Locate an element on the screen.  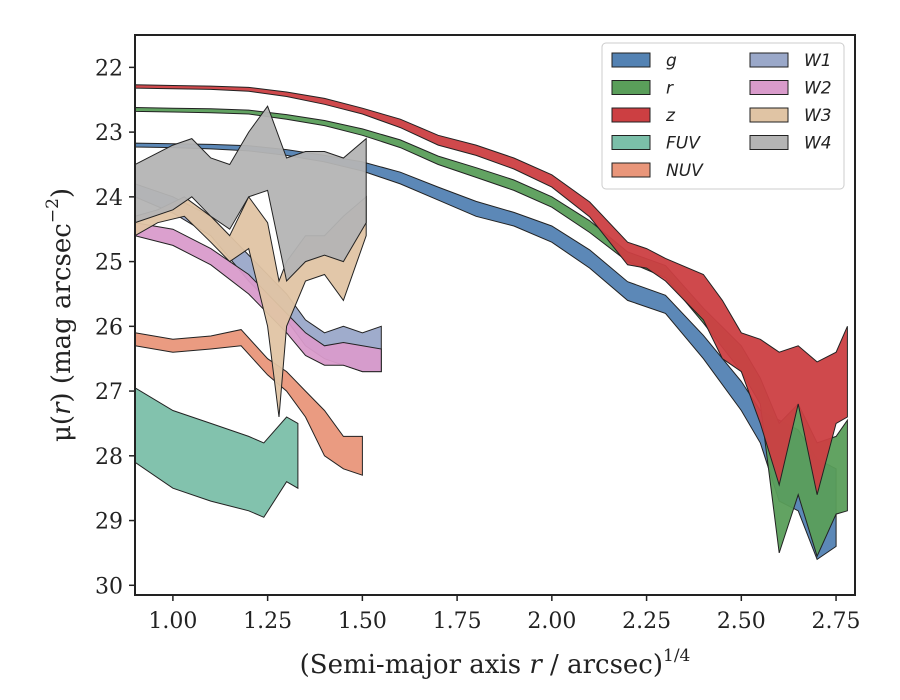
x-axis-label: (Semi-major axis r / arcsec)1/4 is located at coordinates (495, 663).